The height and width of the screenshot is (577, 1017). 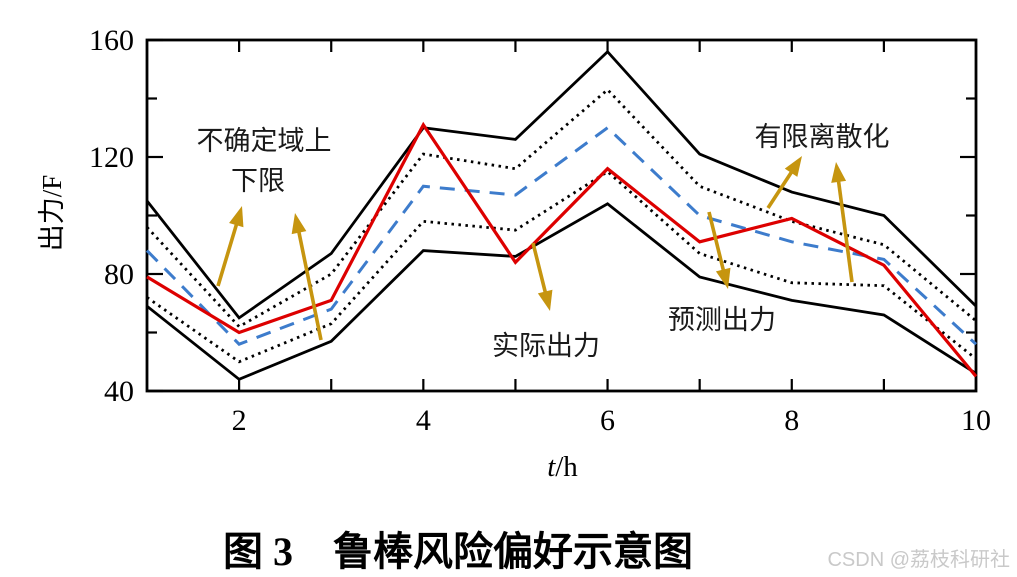 What do you see at coordinates (793, 166) in the screenshot?
I see `finite-discretization-label-arrow-0-head` at bounding box center [793, 166].